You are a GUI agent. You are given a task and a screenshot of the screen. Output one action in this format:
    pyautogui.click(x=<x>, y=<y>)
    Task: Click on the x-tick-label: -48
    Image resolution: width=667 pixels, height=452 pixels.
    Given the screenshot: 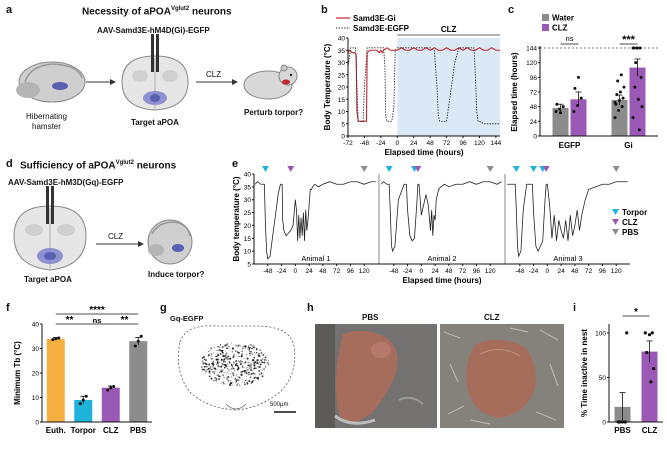 What is the action you would take?
    pyautogui.click(x=394, y=271)
    